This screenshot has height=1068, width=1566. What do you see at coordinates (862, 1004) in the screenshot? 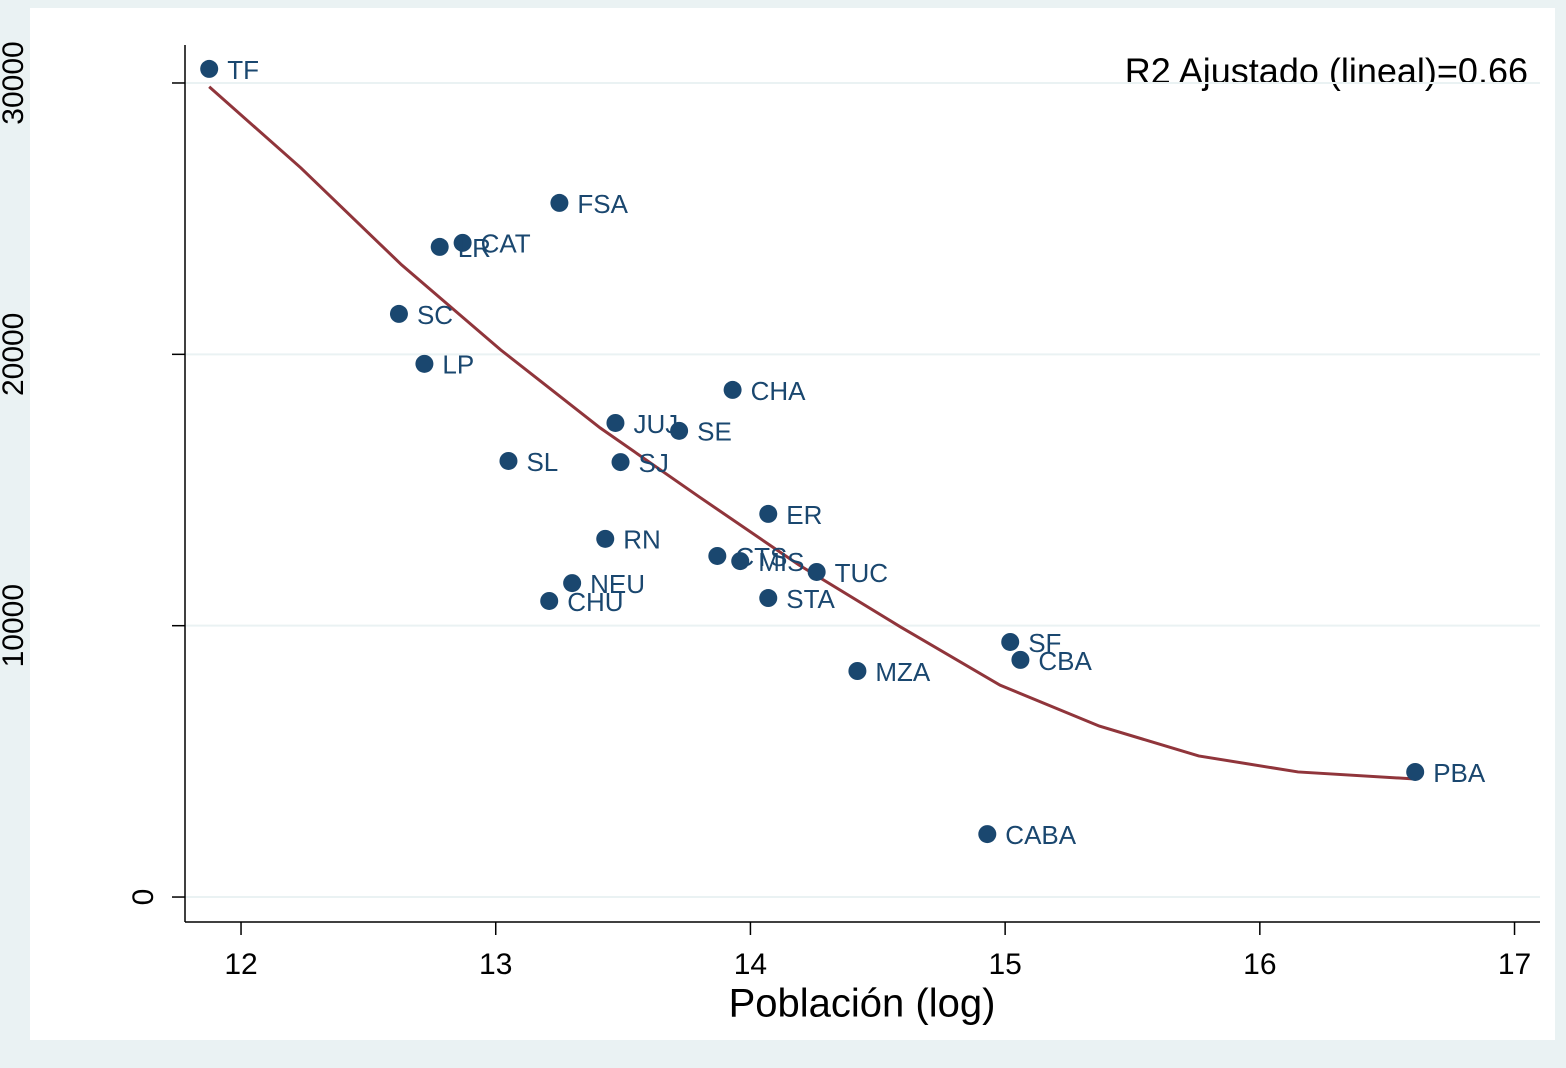
I see `x-axis-label: Población (log)` at bounding box center [862, 1004].